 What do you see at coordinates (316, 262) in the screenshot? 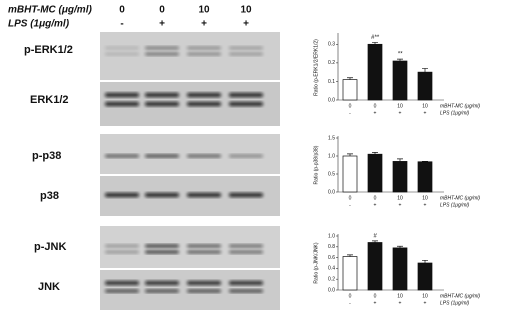
I see `y-axis-label: Ratio (p-JNK/JNK)` at bounding box center [316, 262].